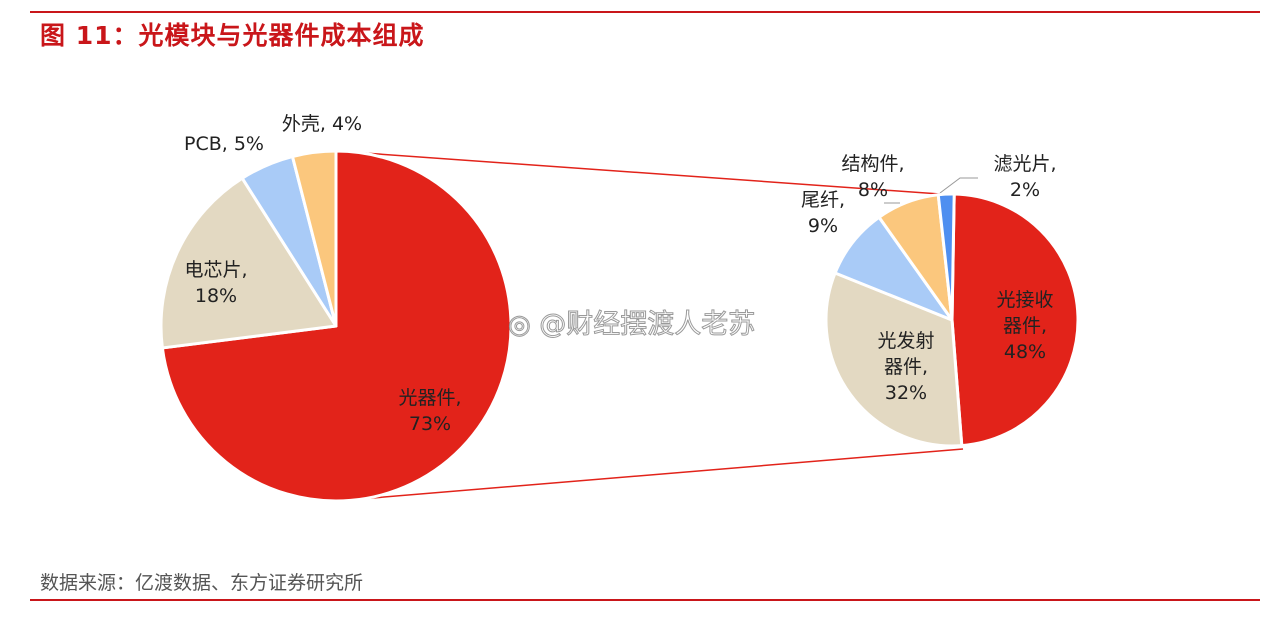 The height and width of the screenshot is (634, 1280). Describe the element at coordinates (215, 283) in the screenshot. I see `main-label-1: 电芯片, 18%` at that location.